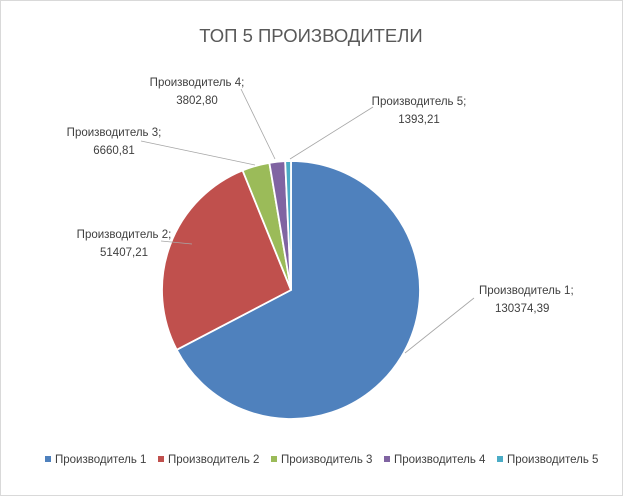  I want to click on legend-label-3: Производитель 3, so click(326, 460).